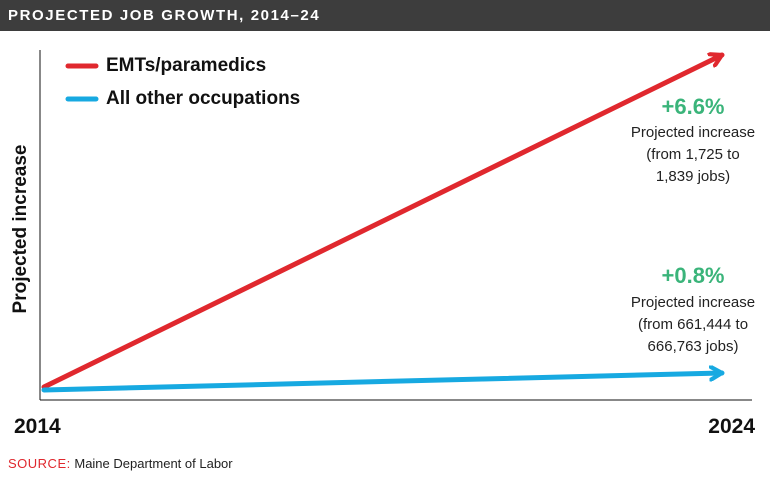  What do you see at coordinates (693, 275) in the screenshot?
I see `other-increase-label: +0.8%` at bounding box center [693, 275].